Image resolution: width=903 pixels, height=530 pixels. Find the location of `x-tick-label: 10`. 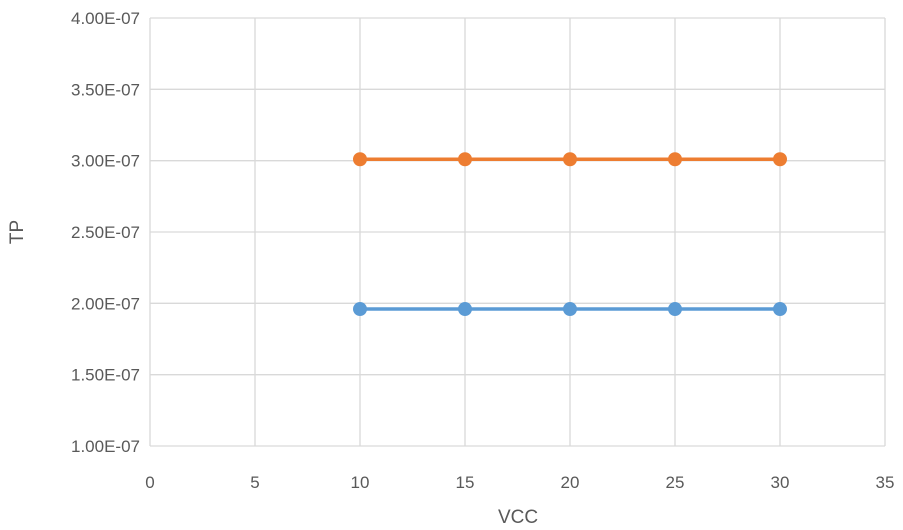

x-tick-label: 10 is located at coordinates (360, 482).